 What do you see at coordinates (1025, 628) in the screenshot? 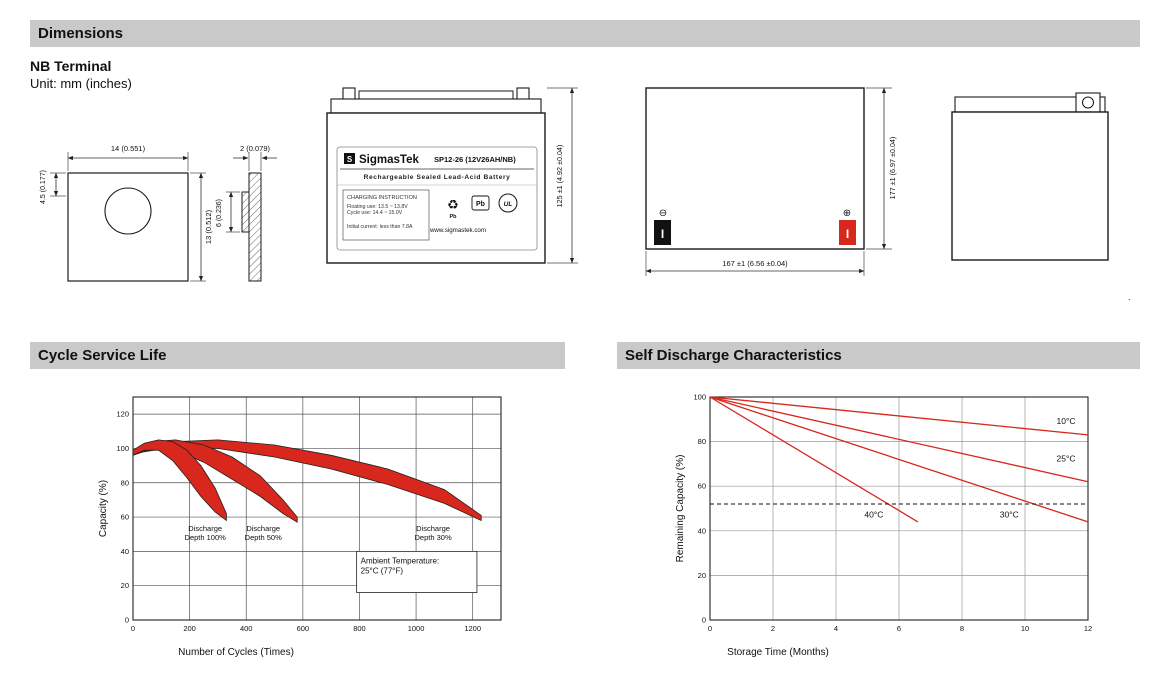
I see `svg-text: 10` at bounding box center [1025, 628].